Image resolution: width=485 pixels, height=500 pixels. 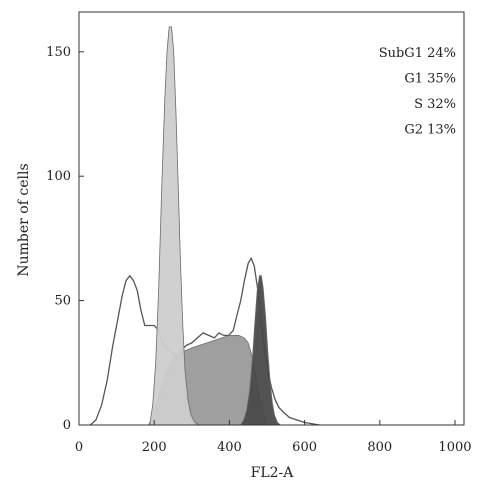 I want to click on y-tick-label: 150, so click(x=58, y=52).